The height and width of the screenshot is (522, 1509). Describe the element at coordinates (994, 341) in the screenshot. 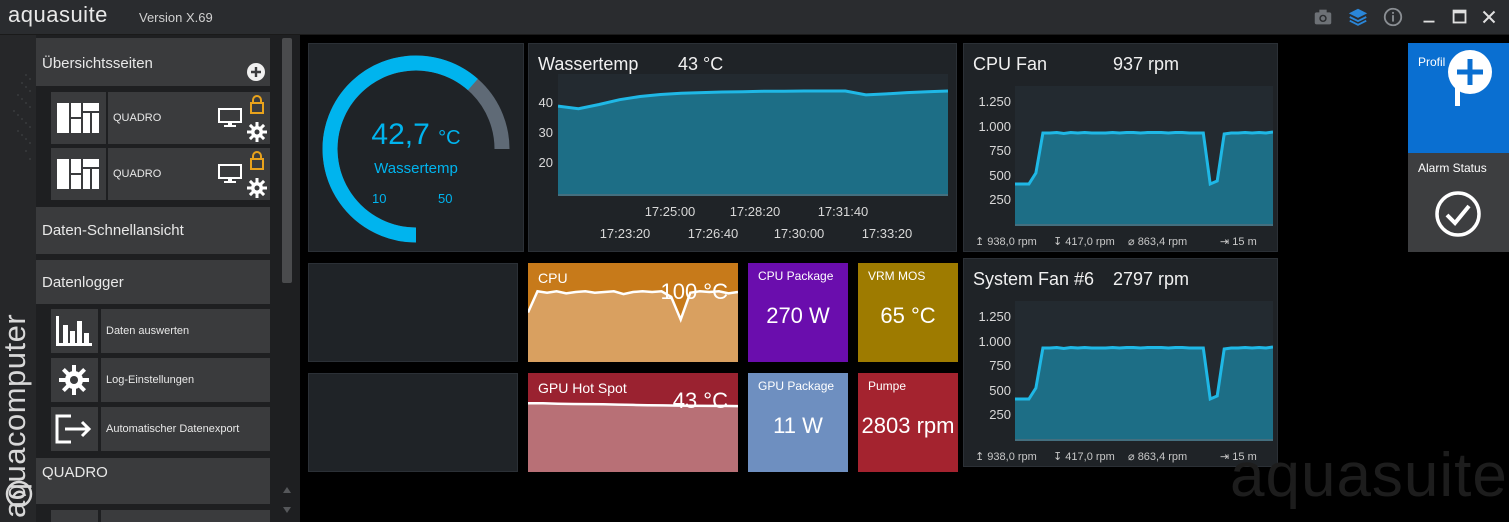

I see `y-tick-label: 1.000` at that location.